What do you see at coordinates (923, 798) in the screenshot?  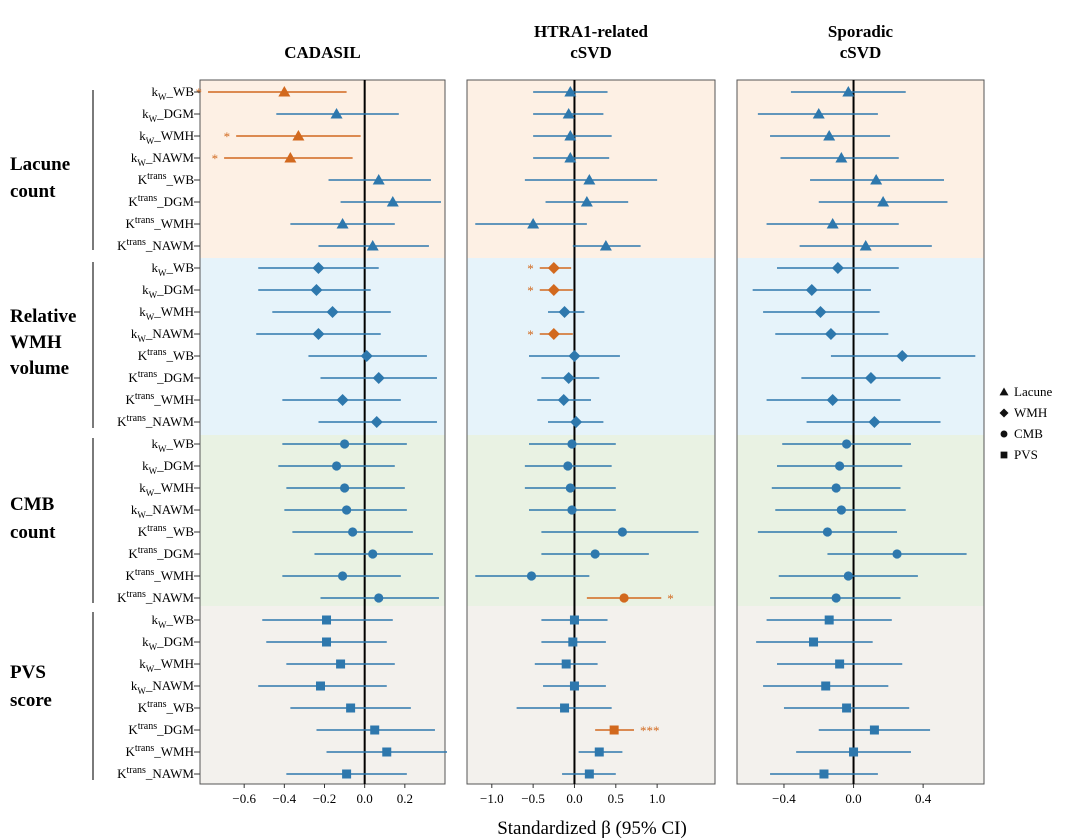 I see `x-tick-label: 0.4` at bounding box center [923, 798].